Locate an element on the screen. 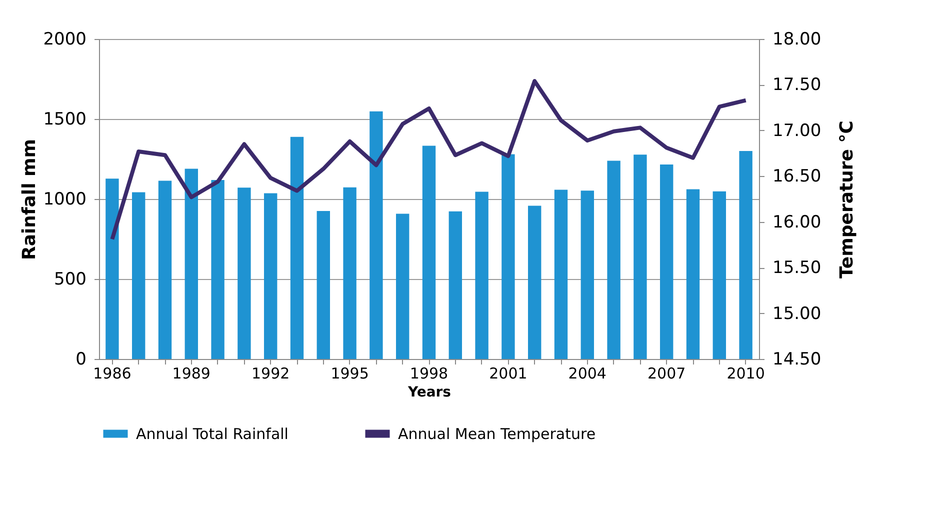 This screenshot has width=942, height=506. y-tick-label: 1000 is located at coordinates (64, 200).